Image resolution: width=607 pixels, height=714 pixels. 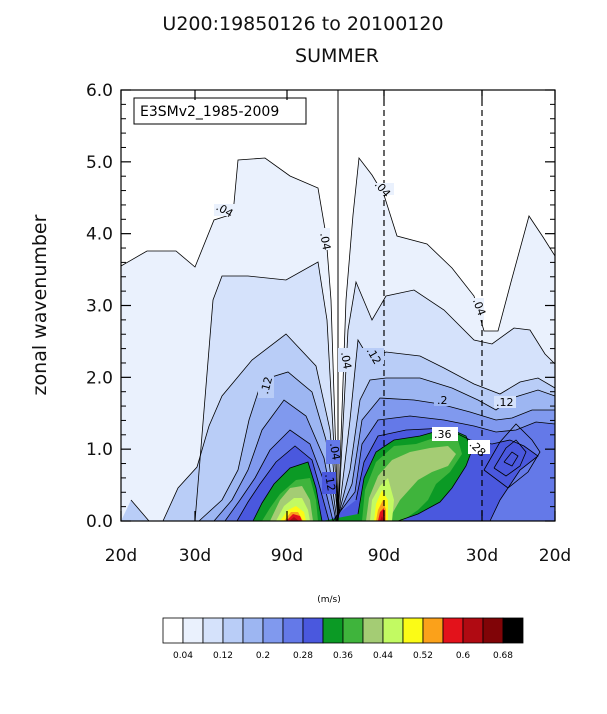 I want to click on contour-label-4: .04, so click(x=479, y=307).